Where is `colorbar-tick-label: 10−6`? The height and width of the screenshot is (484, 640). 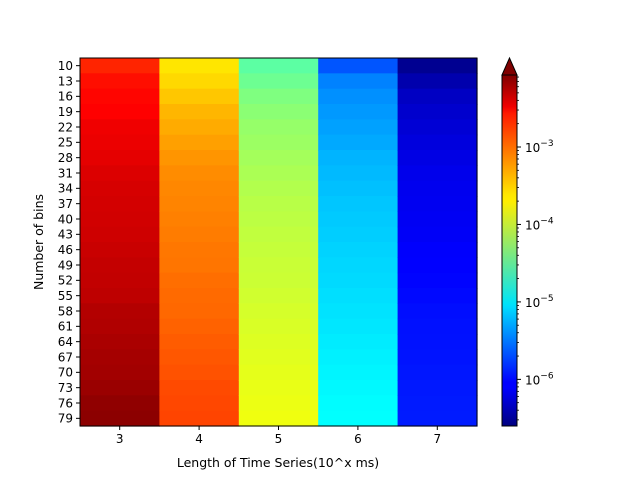 colorbar-tick-label: 10−6 is located at coordinates (539, 379).